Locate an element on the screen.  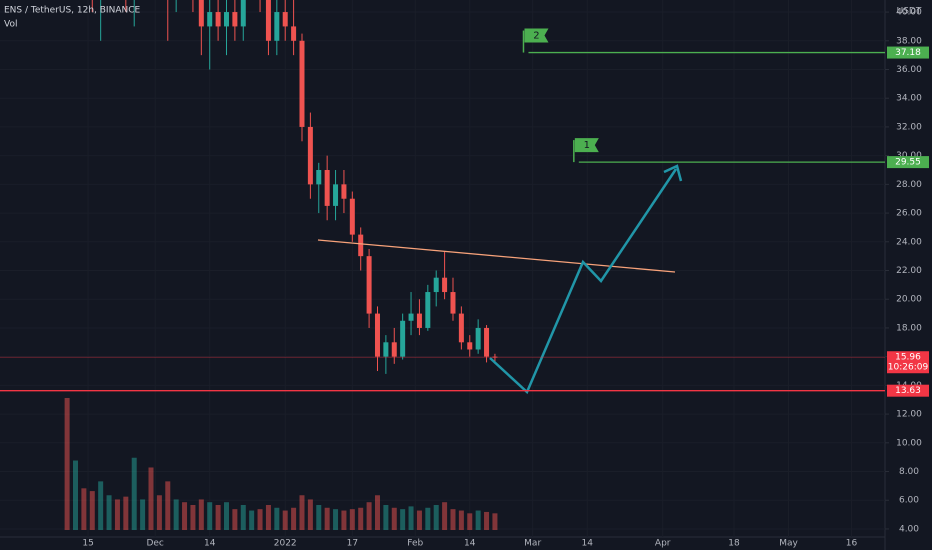
x-tick-label: 2022 is located at coordinates (285, 544).